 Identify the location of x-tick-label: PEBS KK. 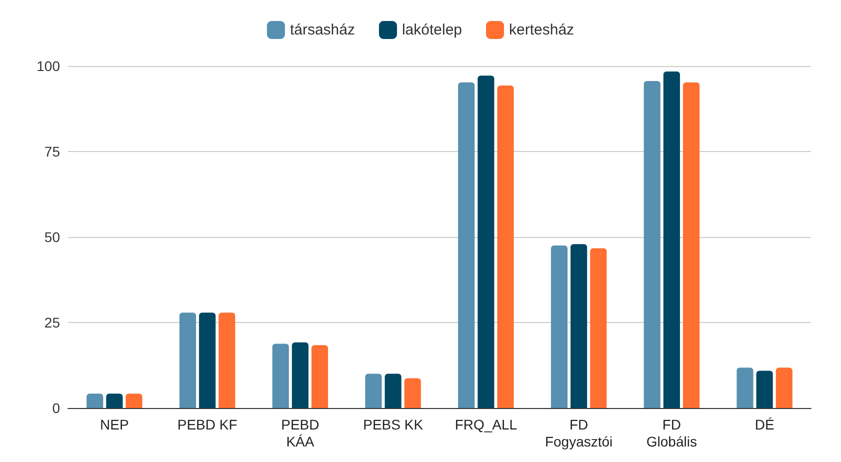
(393, 424).